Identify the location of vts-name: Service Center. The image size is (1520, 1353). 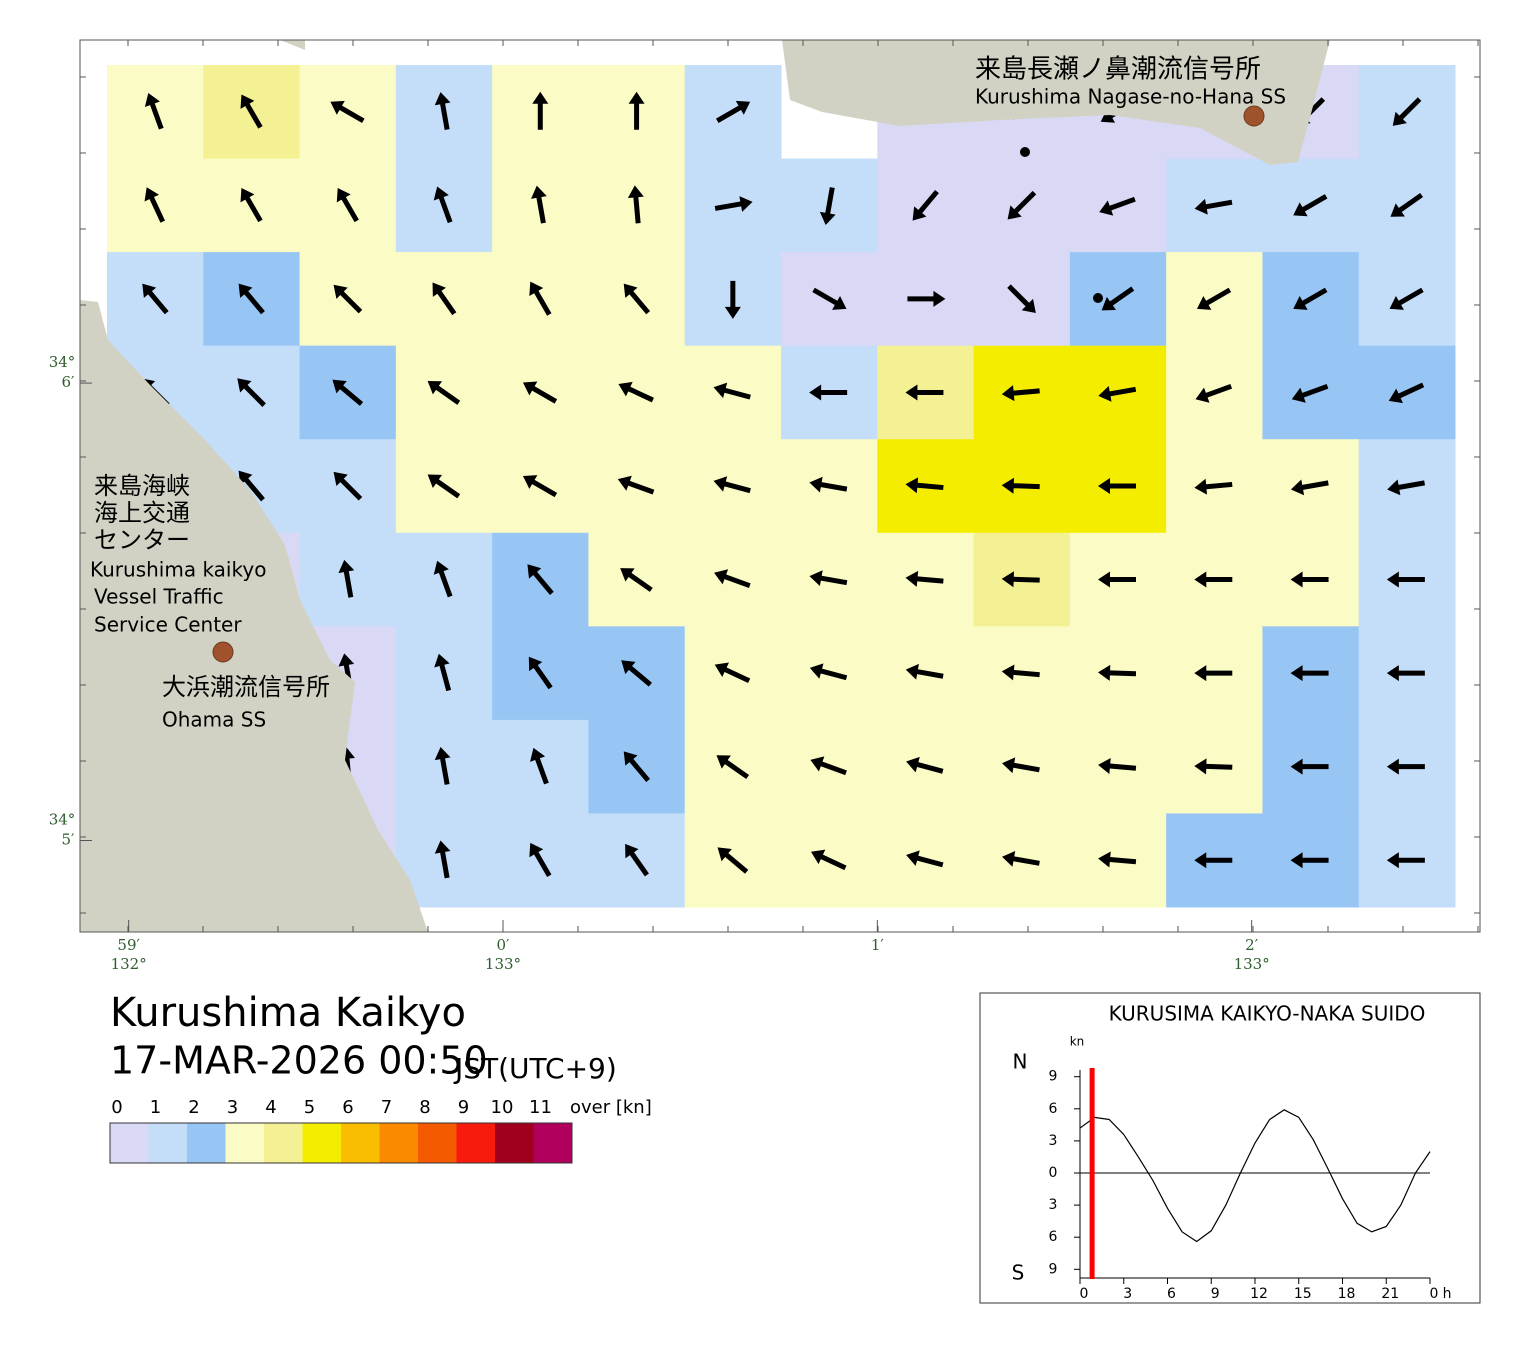
(168, 625).